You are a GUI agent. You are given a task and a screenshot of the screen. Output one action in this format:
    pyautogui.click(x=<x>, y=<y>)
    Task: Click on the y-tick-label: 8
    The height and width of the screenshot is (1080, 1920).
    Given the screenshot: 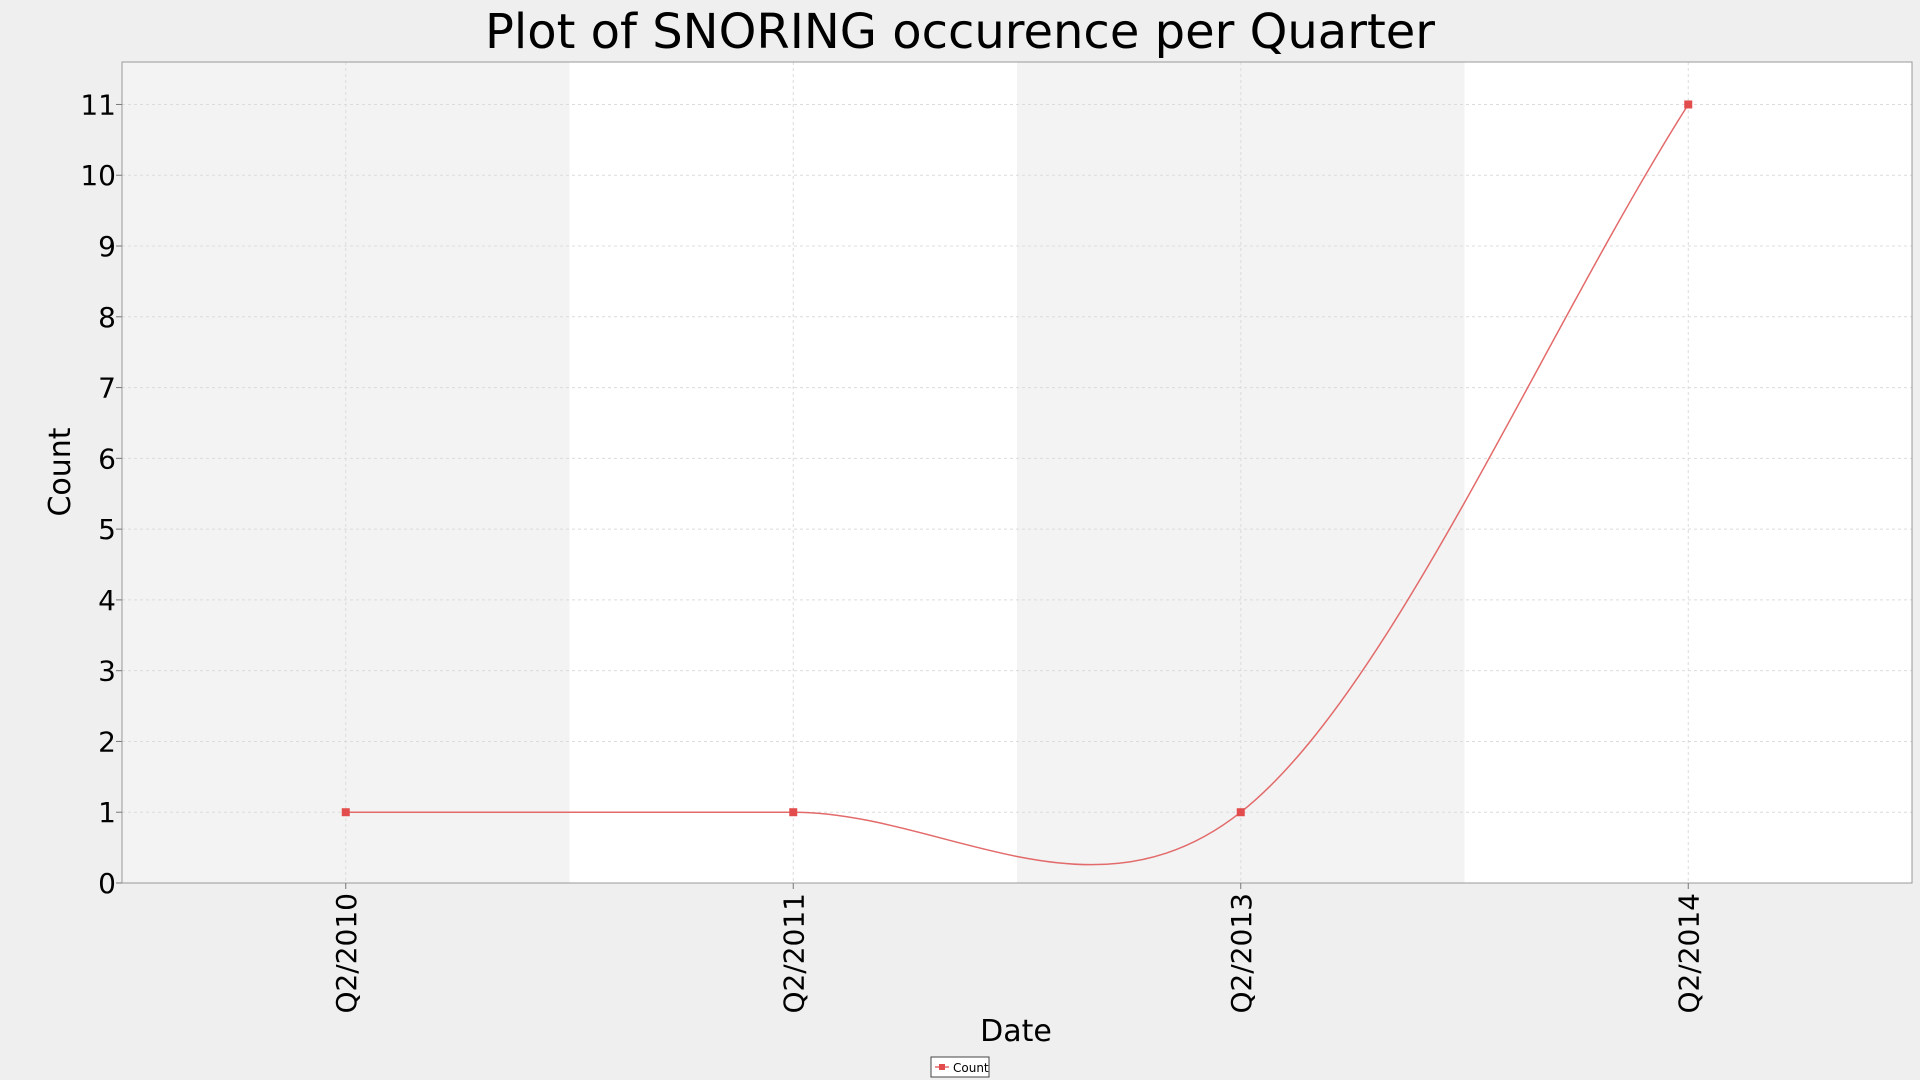 What is the action you would take?
    pyautogui.click(x=107, y=317)
    